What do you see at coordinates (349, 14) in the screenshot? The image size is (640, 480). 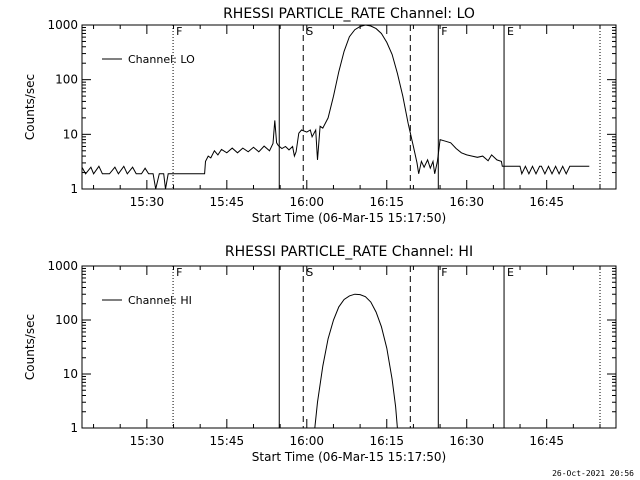 I see `chart-title: RHESSI PARTICLE_RATE Channel: LO` at bounding box center [349, 14].